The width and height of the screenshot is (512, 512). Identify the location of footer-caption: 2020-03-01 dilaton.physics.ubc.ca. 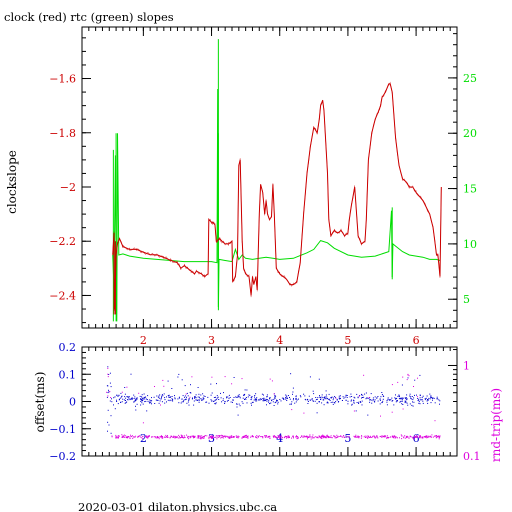
(177, 506).